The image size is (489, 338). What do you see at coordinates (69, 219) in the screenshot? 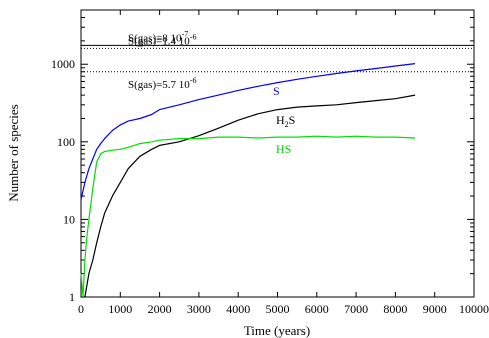
I see `y-tick-label: 10` at bounding box center [69, 219].